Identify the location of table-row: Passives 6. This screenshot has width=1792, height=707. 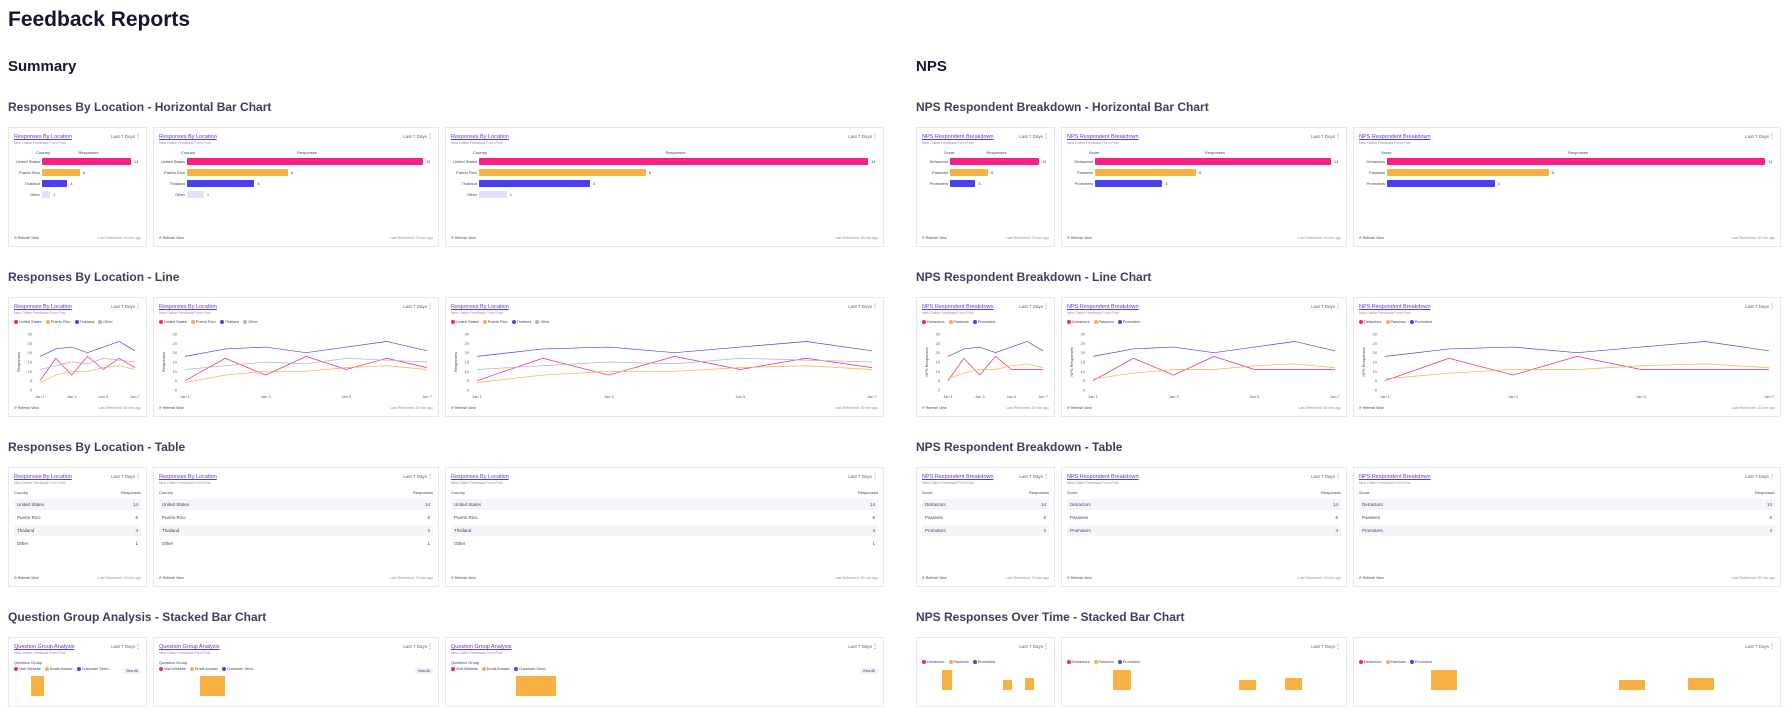
(1567, 517).